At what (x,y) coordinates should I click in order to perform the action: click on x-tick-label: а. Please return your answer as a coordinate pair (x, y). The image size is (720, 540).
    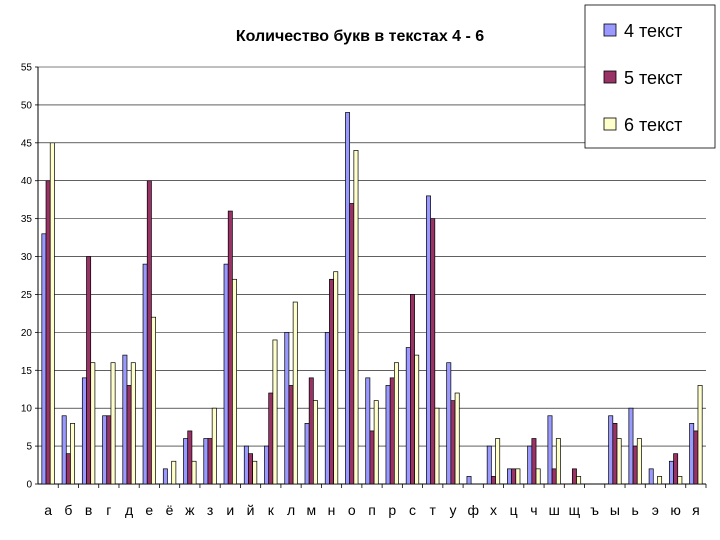
    Looking at the image, I should click on (48, 510).